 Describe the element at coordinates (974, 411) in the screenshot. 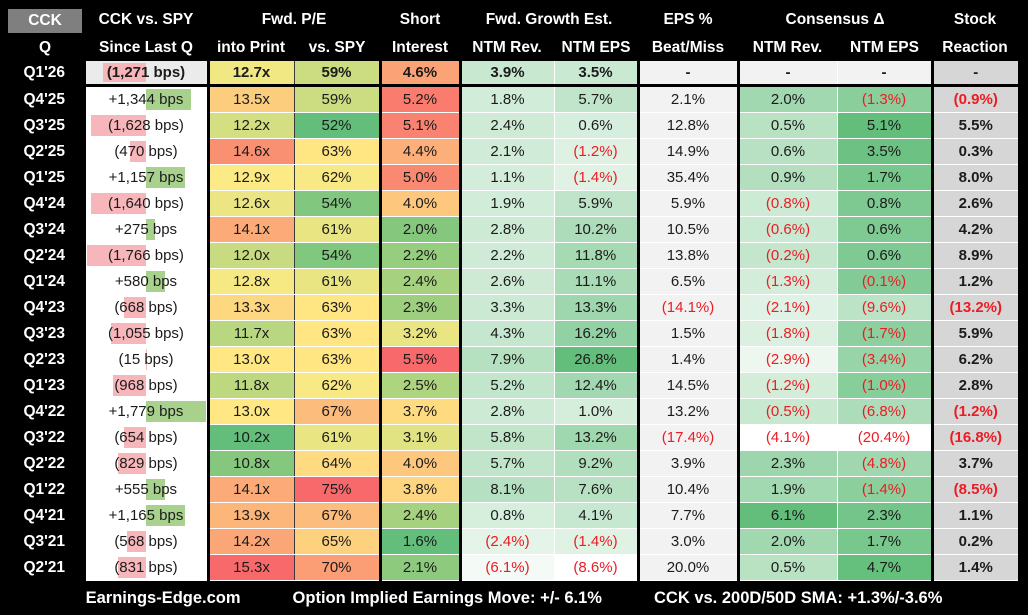

I see `cell-stock: (1.2%)` at that location.